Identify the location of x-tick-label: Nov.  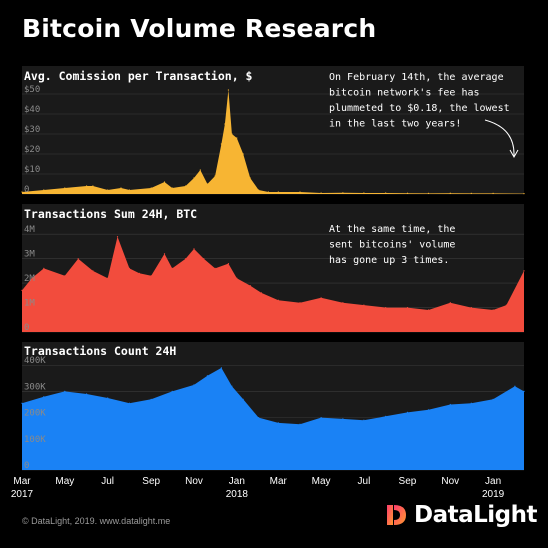
(450, 481).